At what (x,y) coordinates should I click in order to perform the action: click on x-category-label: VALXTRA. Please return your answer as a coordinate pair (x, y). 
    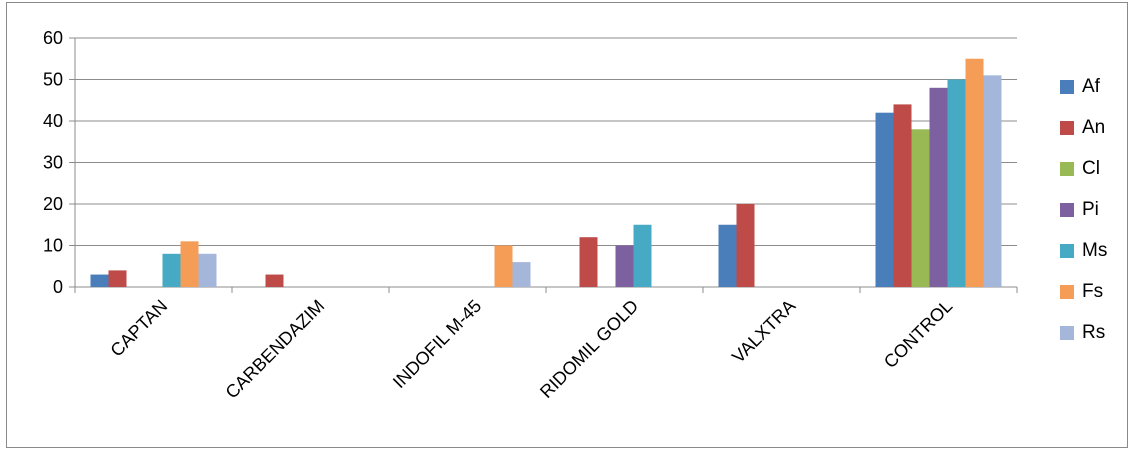
    Looking at the image, I should click on (763, 331).